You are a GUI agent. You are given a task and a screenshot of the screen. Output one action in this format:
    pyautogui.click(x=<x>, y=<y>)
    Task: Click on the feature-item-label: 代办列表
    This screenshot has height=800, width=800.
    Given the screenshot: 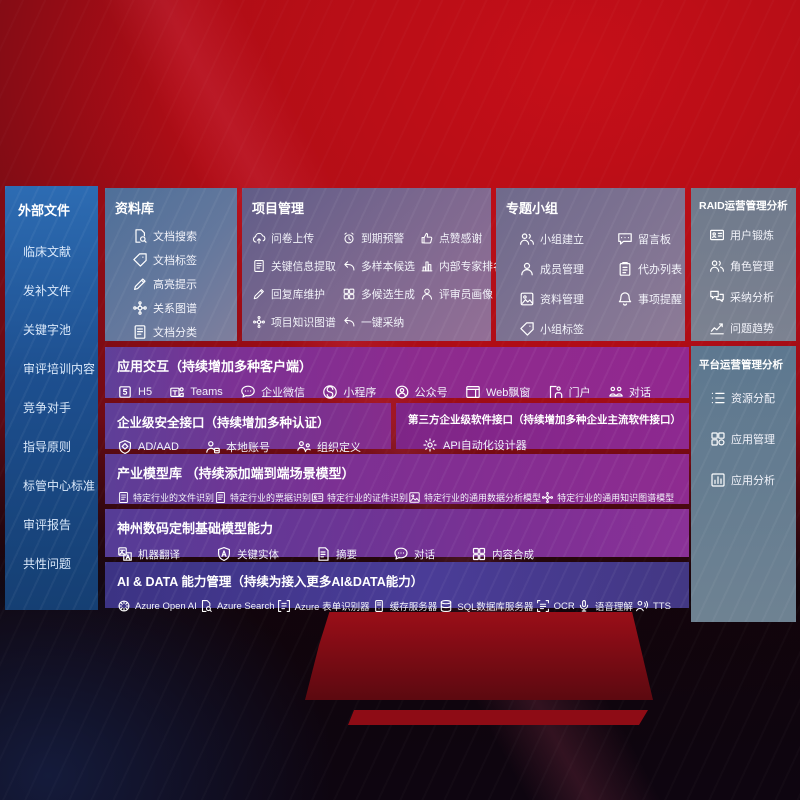 What is the action you would take?
    pyautogui.click(x=660, y=270)
    